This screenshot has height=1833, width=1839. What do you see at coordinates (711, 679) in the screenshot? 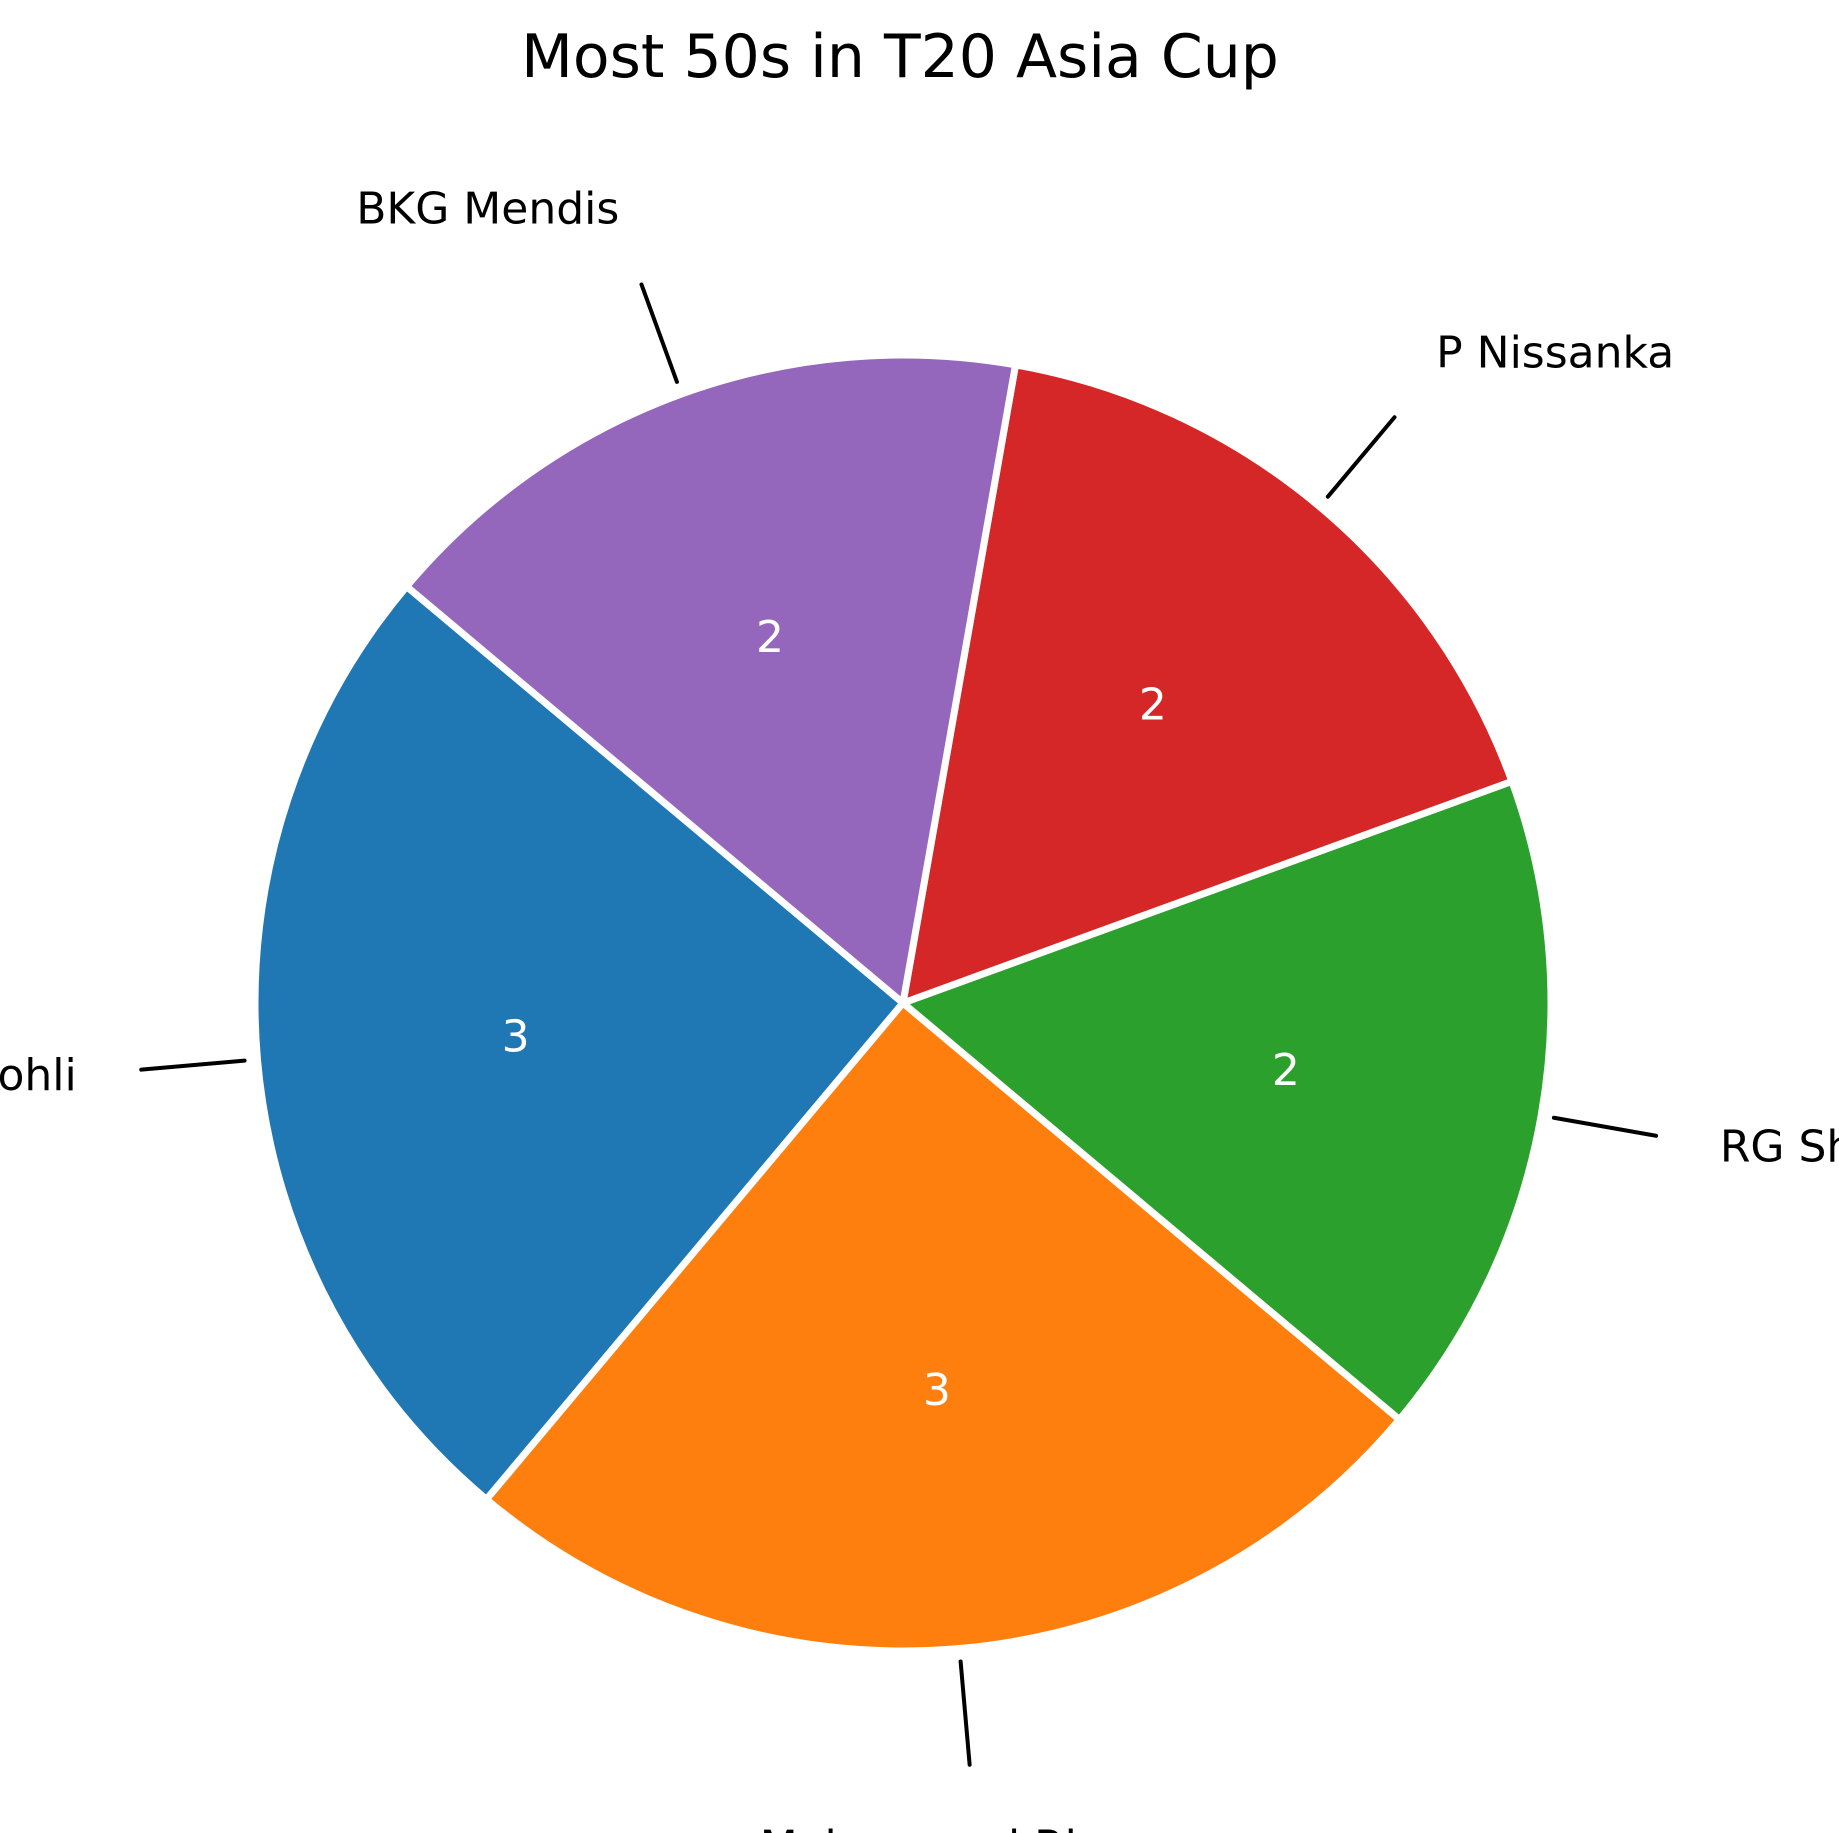
I see `pie-slice-bkg-mendis` at bounding box center [711, 679].